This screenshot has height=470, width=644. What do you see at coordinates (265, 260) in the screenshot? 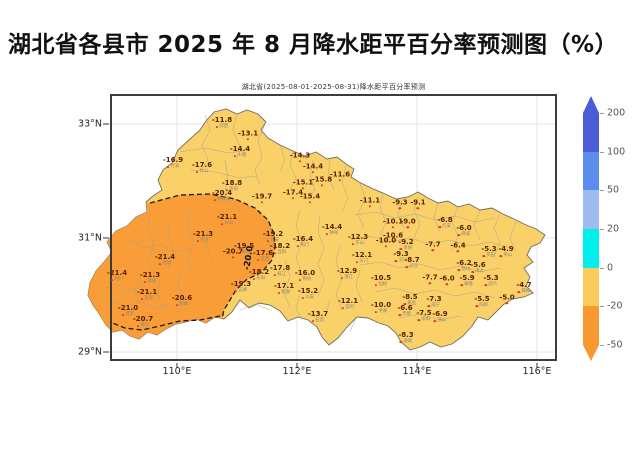
I see `station-name: 宜昌` at bounding box center [265, 260].